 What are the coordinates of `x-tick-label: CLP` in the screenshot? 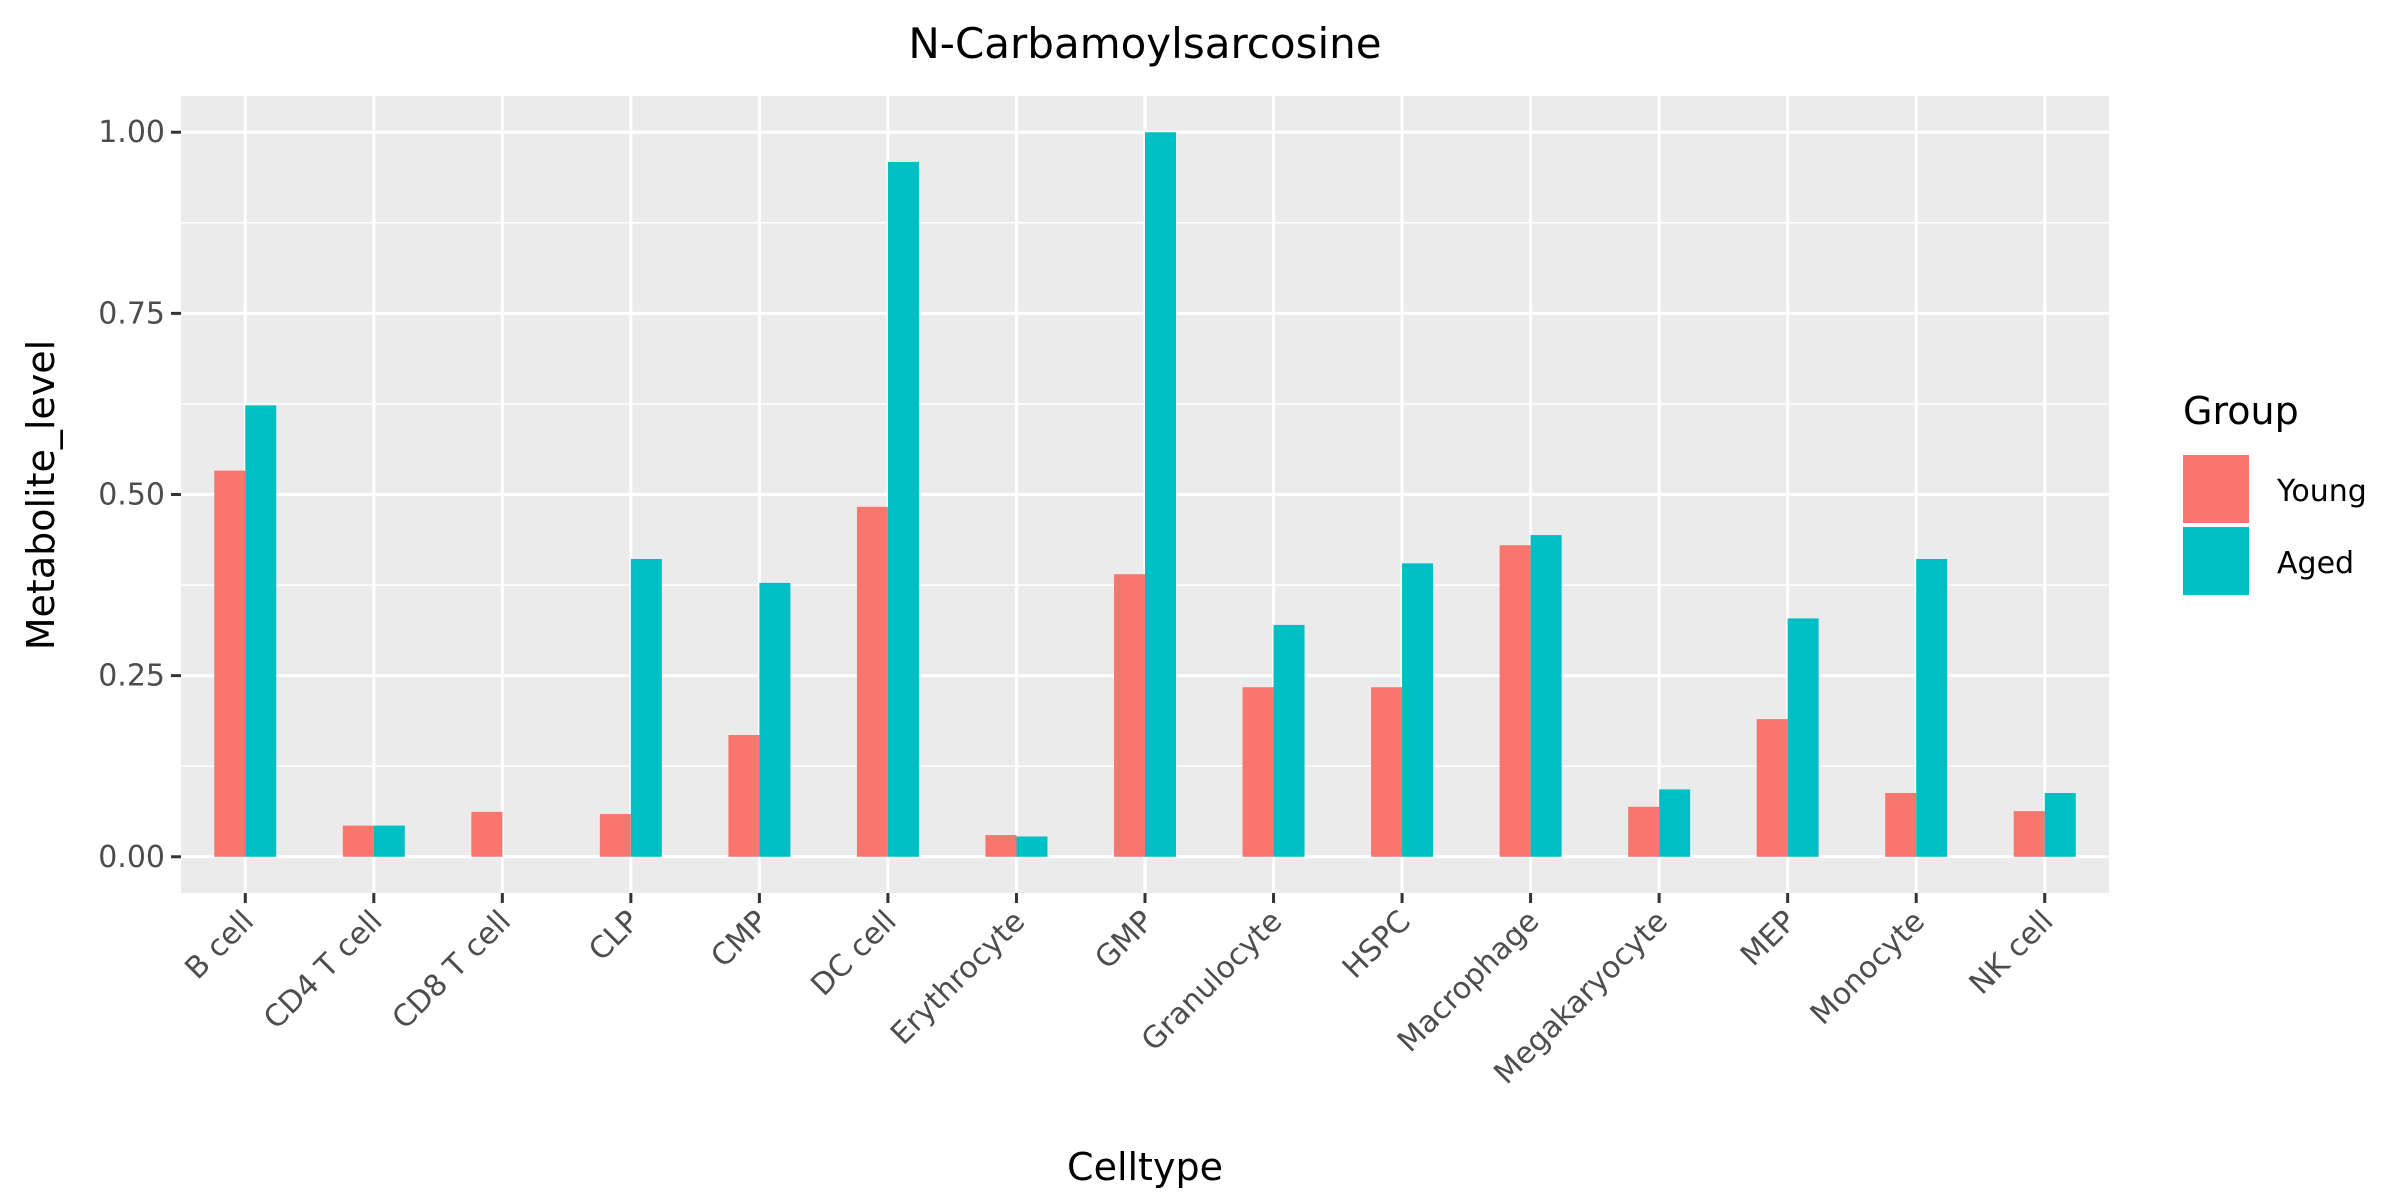 It's located at (614, 936).